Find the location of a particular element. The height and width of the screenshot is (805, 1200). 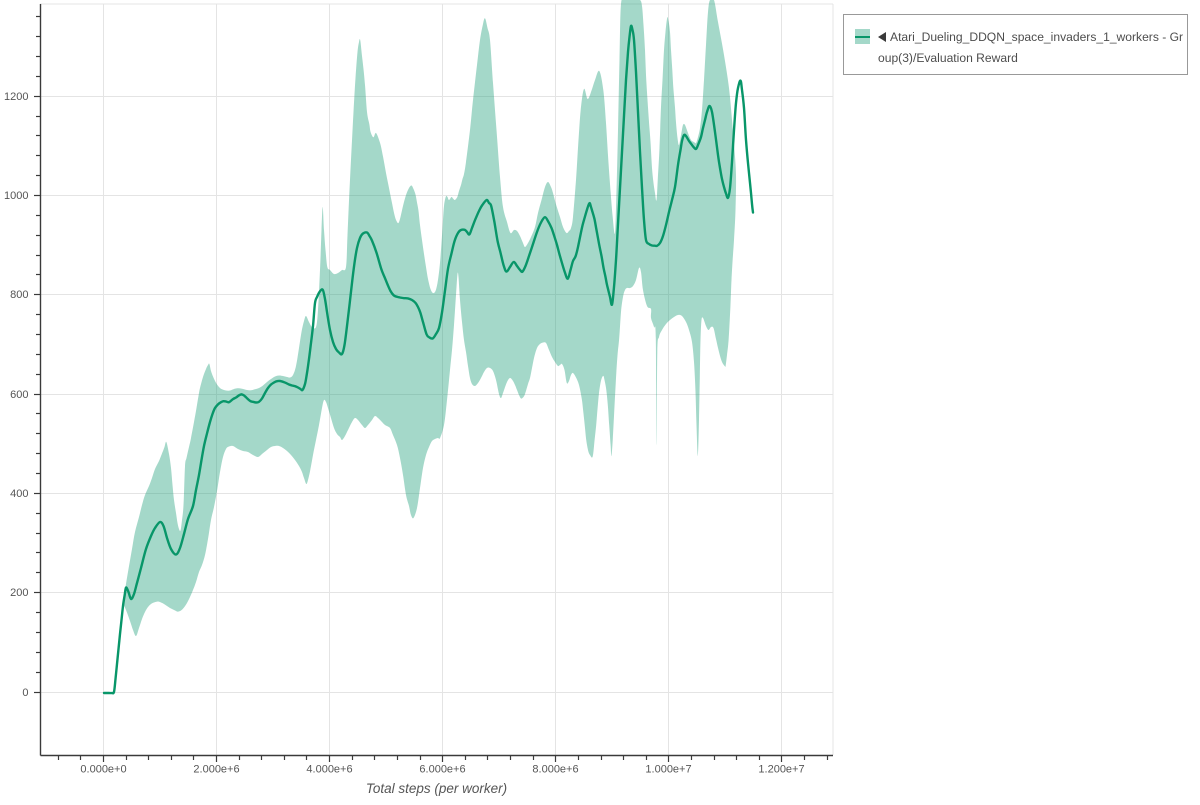

svg-text: 600 is located at coordinates (19, 395).